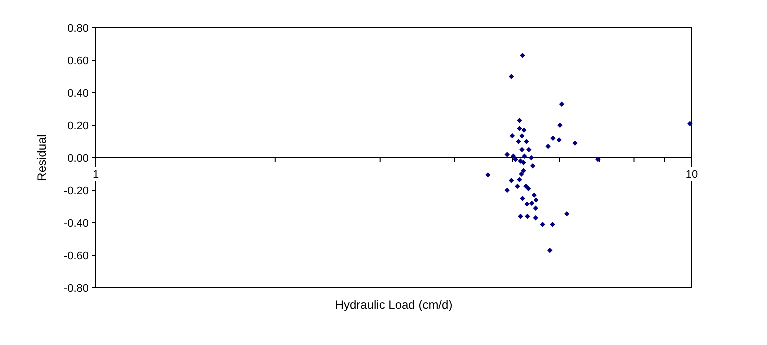 The width and height of the screenshot is (767, 345). Describe the element at coordinates (78, 94) in the screenshot. I see `y-tick-label: 0.40` at that location.